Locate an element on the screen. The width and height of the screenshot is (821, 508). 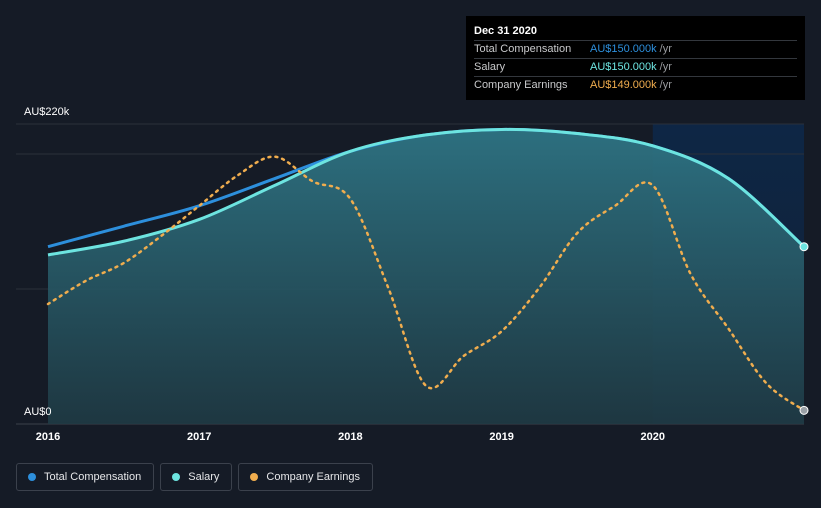
y-axis-bottom-label: AU$0 is located at coordinates (38, 412).